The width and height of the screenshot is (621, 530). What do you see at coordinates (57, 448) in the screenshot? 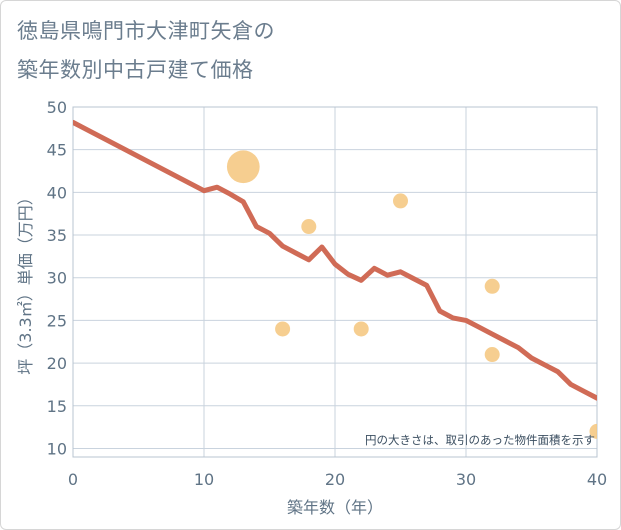
I see `y-tick-label: 10` at bounding box center [57, 448].